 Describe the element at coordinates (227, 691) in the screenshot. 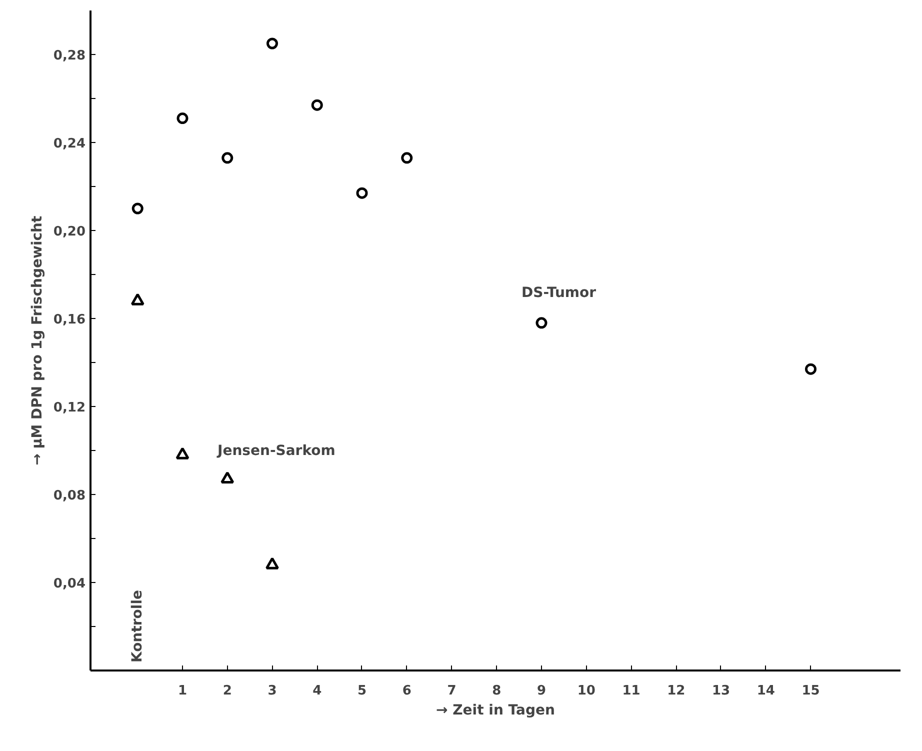

I see `x-tick-label: 2` at that location.